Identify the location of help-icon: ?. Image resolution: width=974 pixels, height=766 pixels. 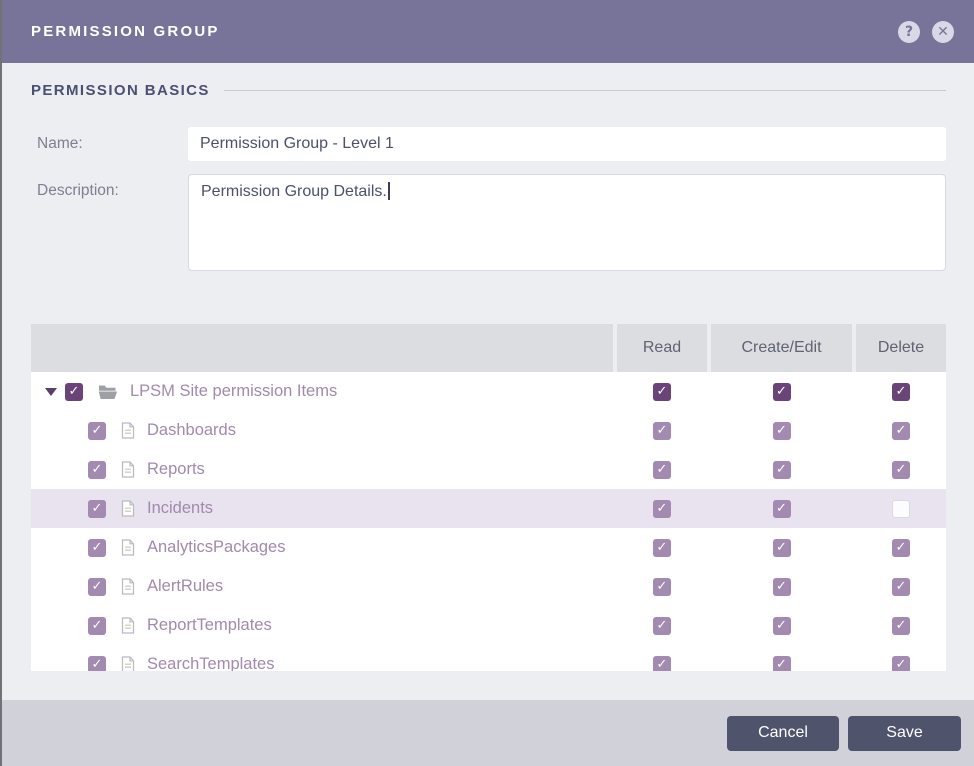
(909, 31).